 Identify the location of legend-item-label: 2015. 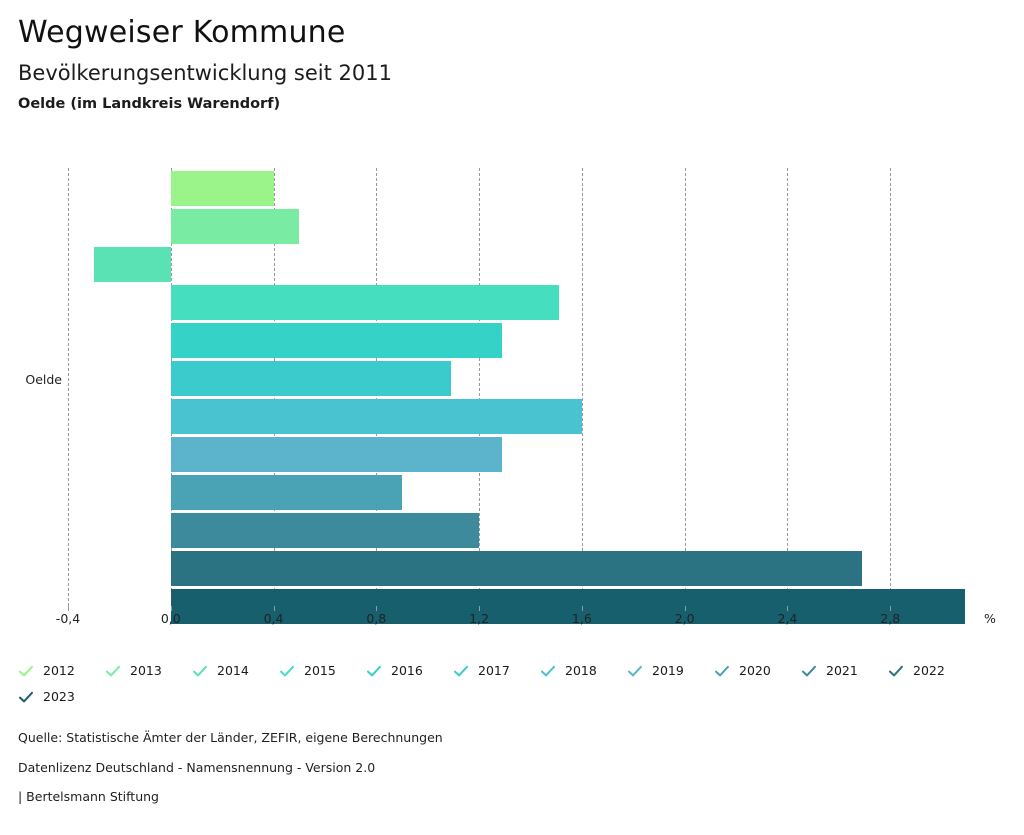
(320, 670).